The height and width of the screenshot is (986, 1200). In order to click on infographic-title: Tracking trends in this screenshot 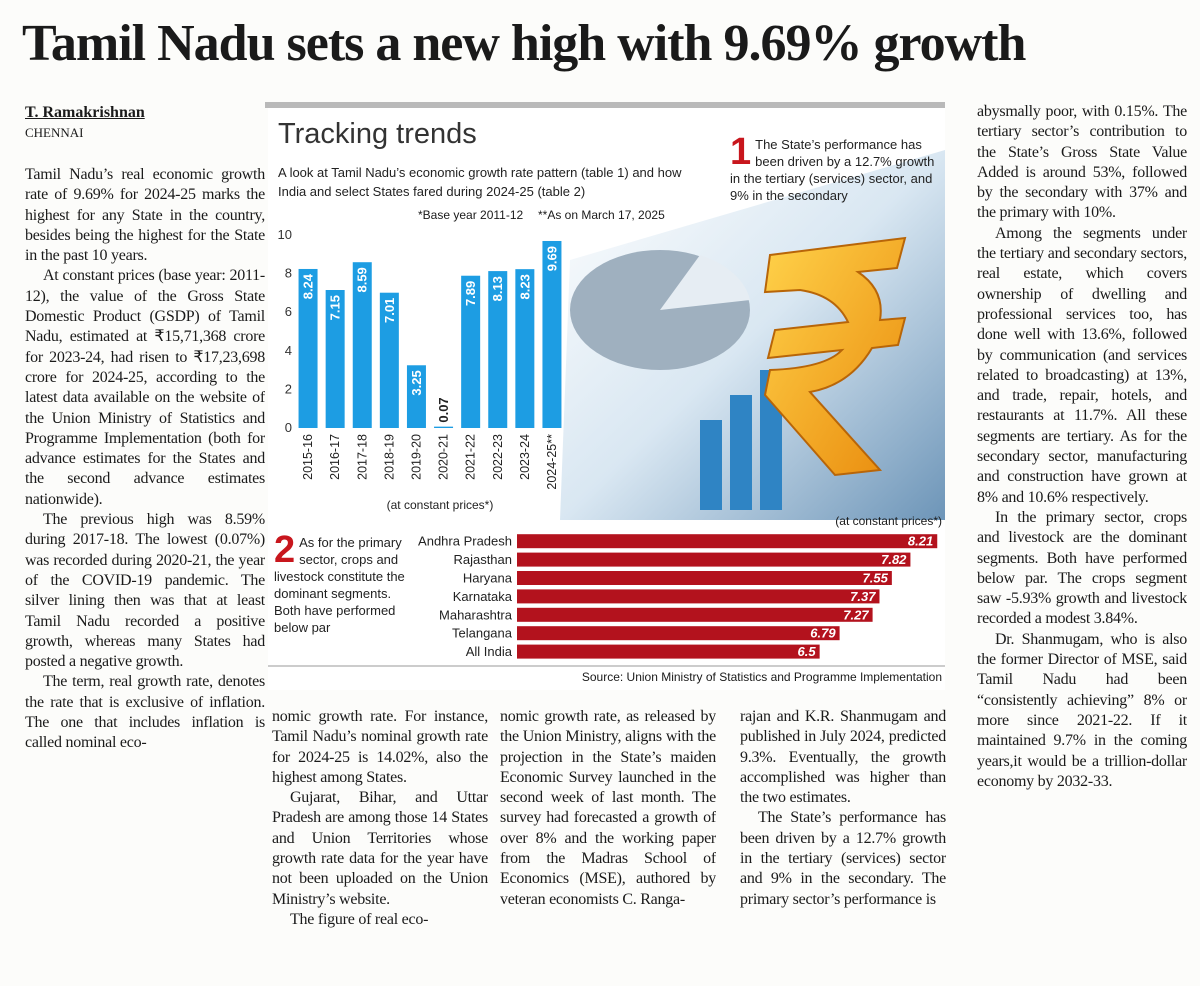, I will do `click(377, 134)`.